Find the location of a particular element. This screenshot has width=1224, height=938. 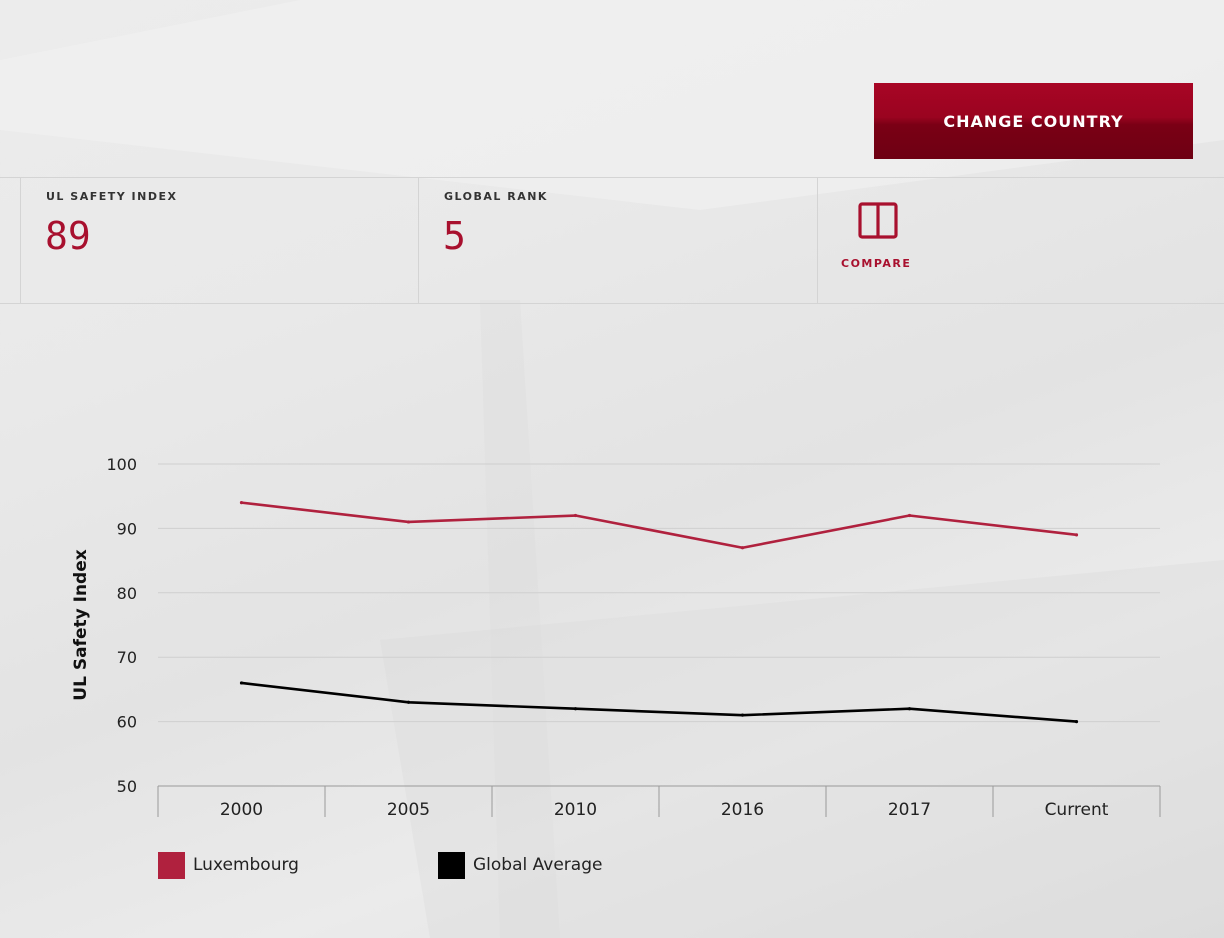

global-rank-card: GLOBAL RANK 5 is located at coordinates (618, 240).